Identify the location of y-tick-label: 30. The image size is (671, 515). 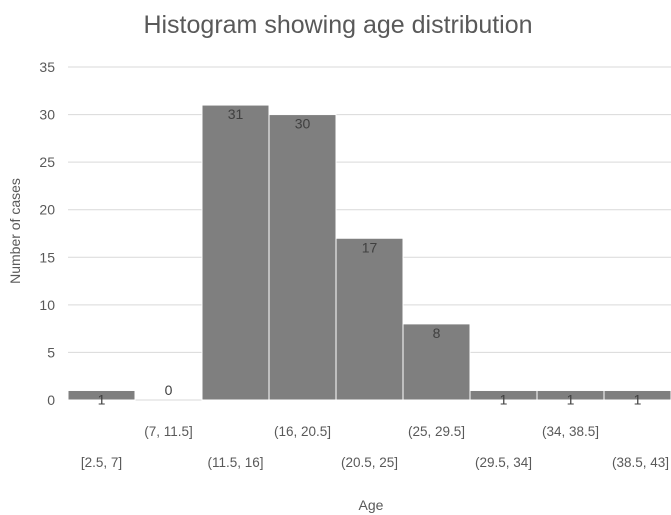
(47, 115).